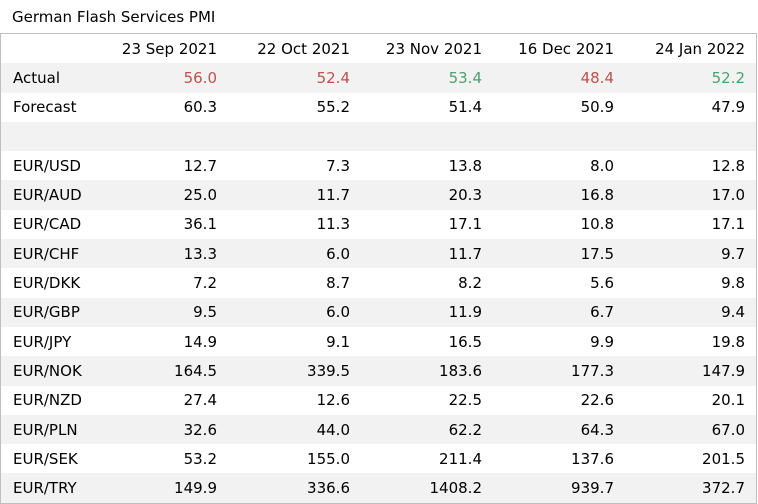  I want to click on value-cell: 62.2, so click(465, 429).